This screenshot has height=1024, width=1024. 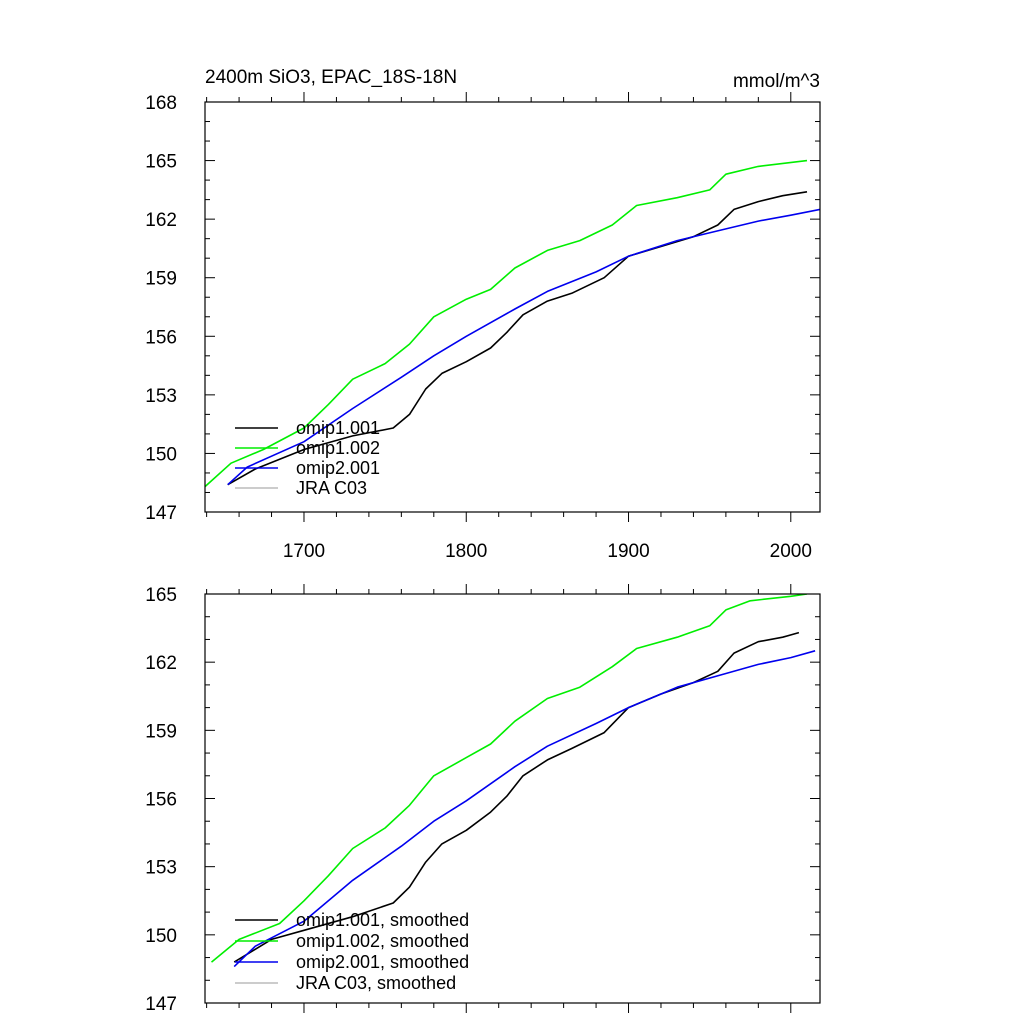 I want to click on legend-label: JRA C03, so click(x=331, y=488).